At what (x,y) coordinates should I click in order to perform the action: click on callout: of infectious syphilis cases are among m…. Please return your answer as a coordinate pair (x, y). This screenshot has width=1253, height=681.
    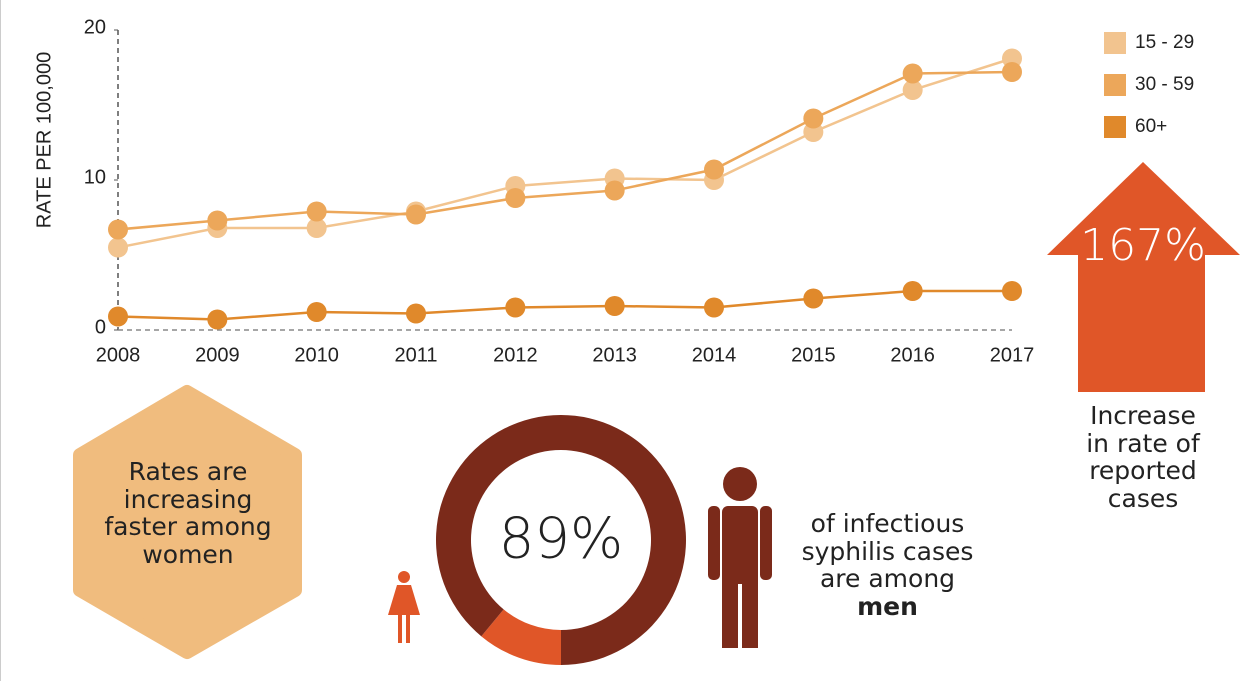
    Looking at the image, I should click on (887, 565).